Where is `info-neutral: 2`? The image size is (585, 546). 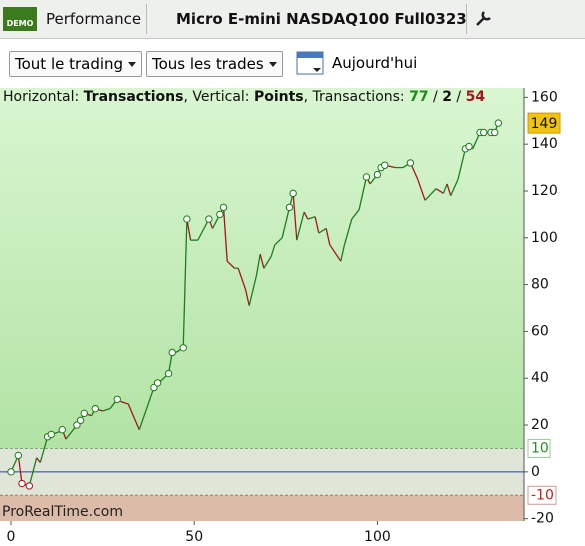
info-neutral: 2 is located at coordinates (447, 97).